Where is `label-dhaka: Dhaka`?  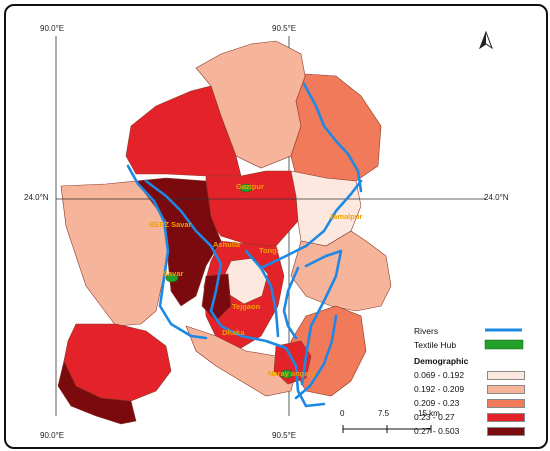
label-dhaka: Dhaka is located at coordinates (233, 332).